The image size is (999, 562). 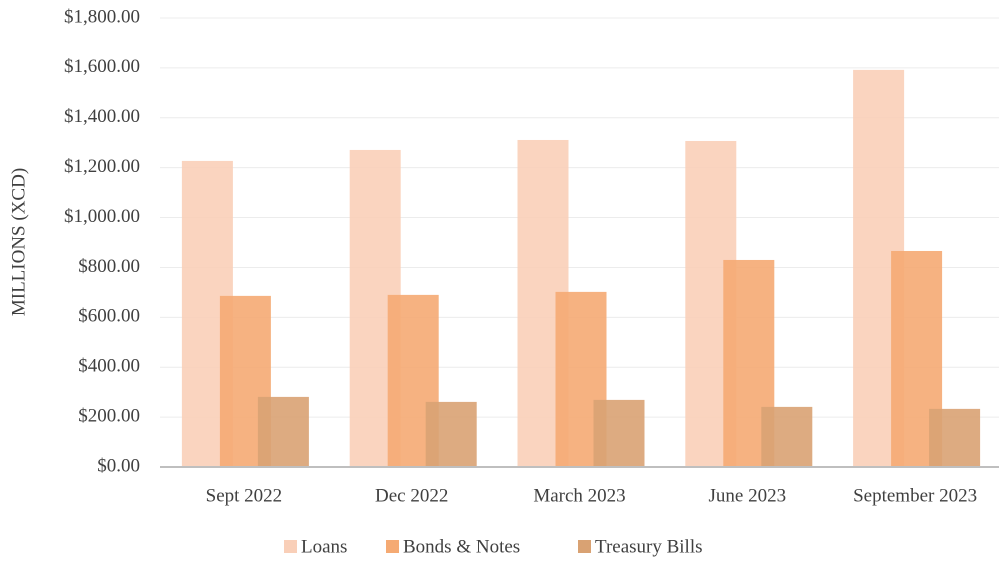 What do you see at coordinates (102, 166) in the screenshot?
I see `y-tick-label: $1,200.00` at bounding box center [102, 166].